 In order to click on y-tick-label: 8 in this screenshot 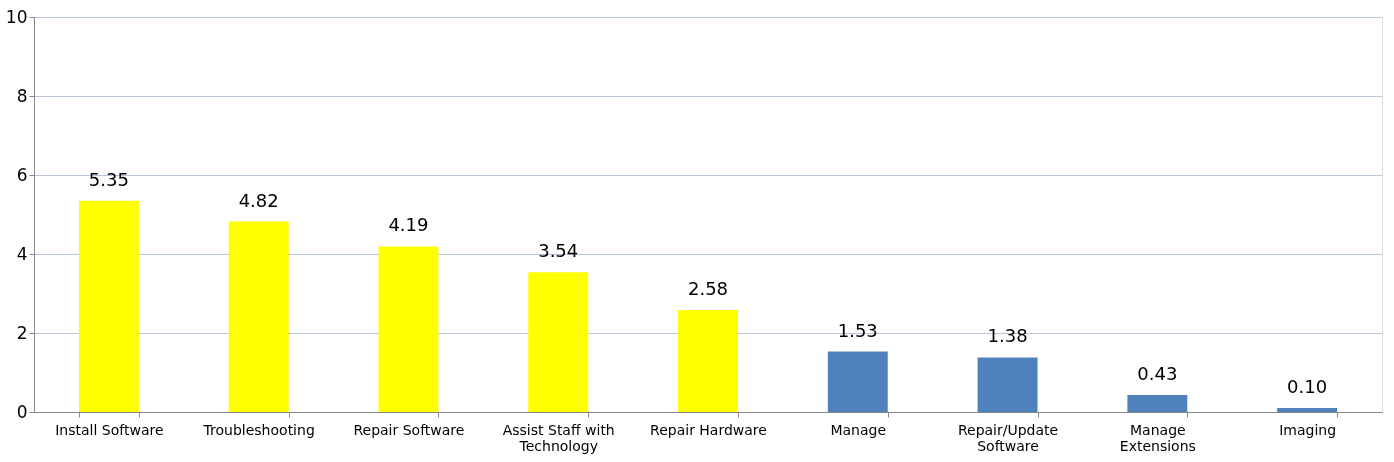, I will do `click(22, 95)`.